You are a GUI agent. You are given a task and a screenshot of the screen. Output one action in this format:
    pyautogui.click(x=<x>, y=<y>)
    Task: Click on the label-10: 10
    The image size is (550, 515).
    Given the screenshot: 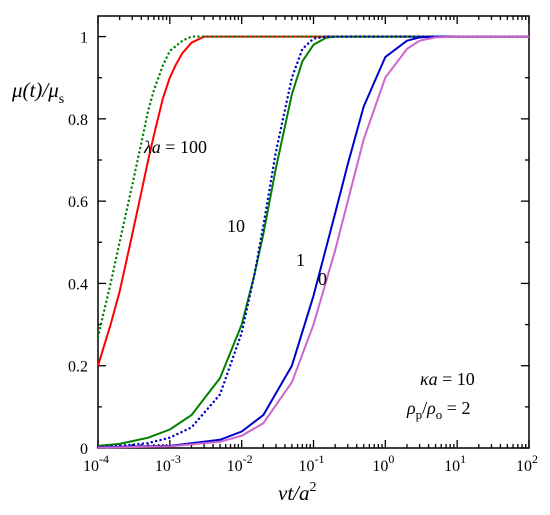 What is the action you would take?
    pyautogui.click(x=236, y=226)
    